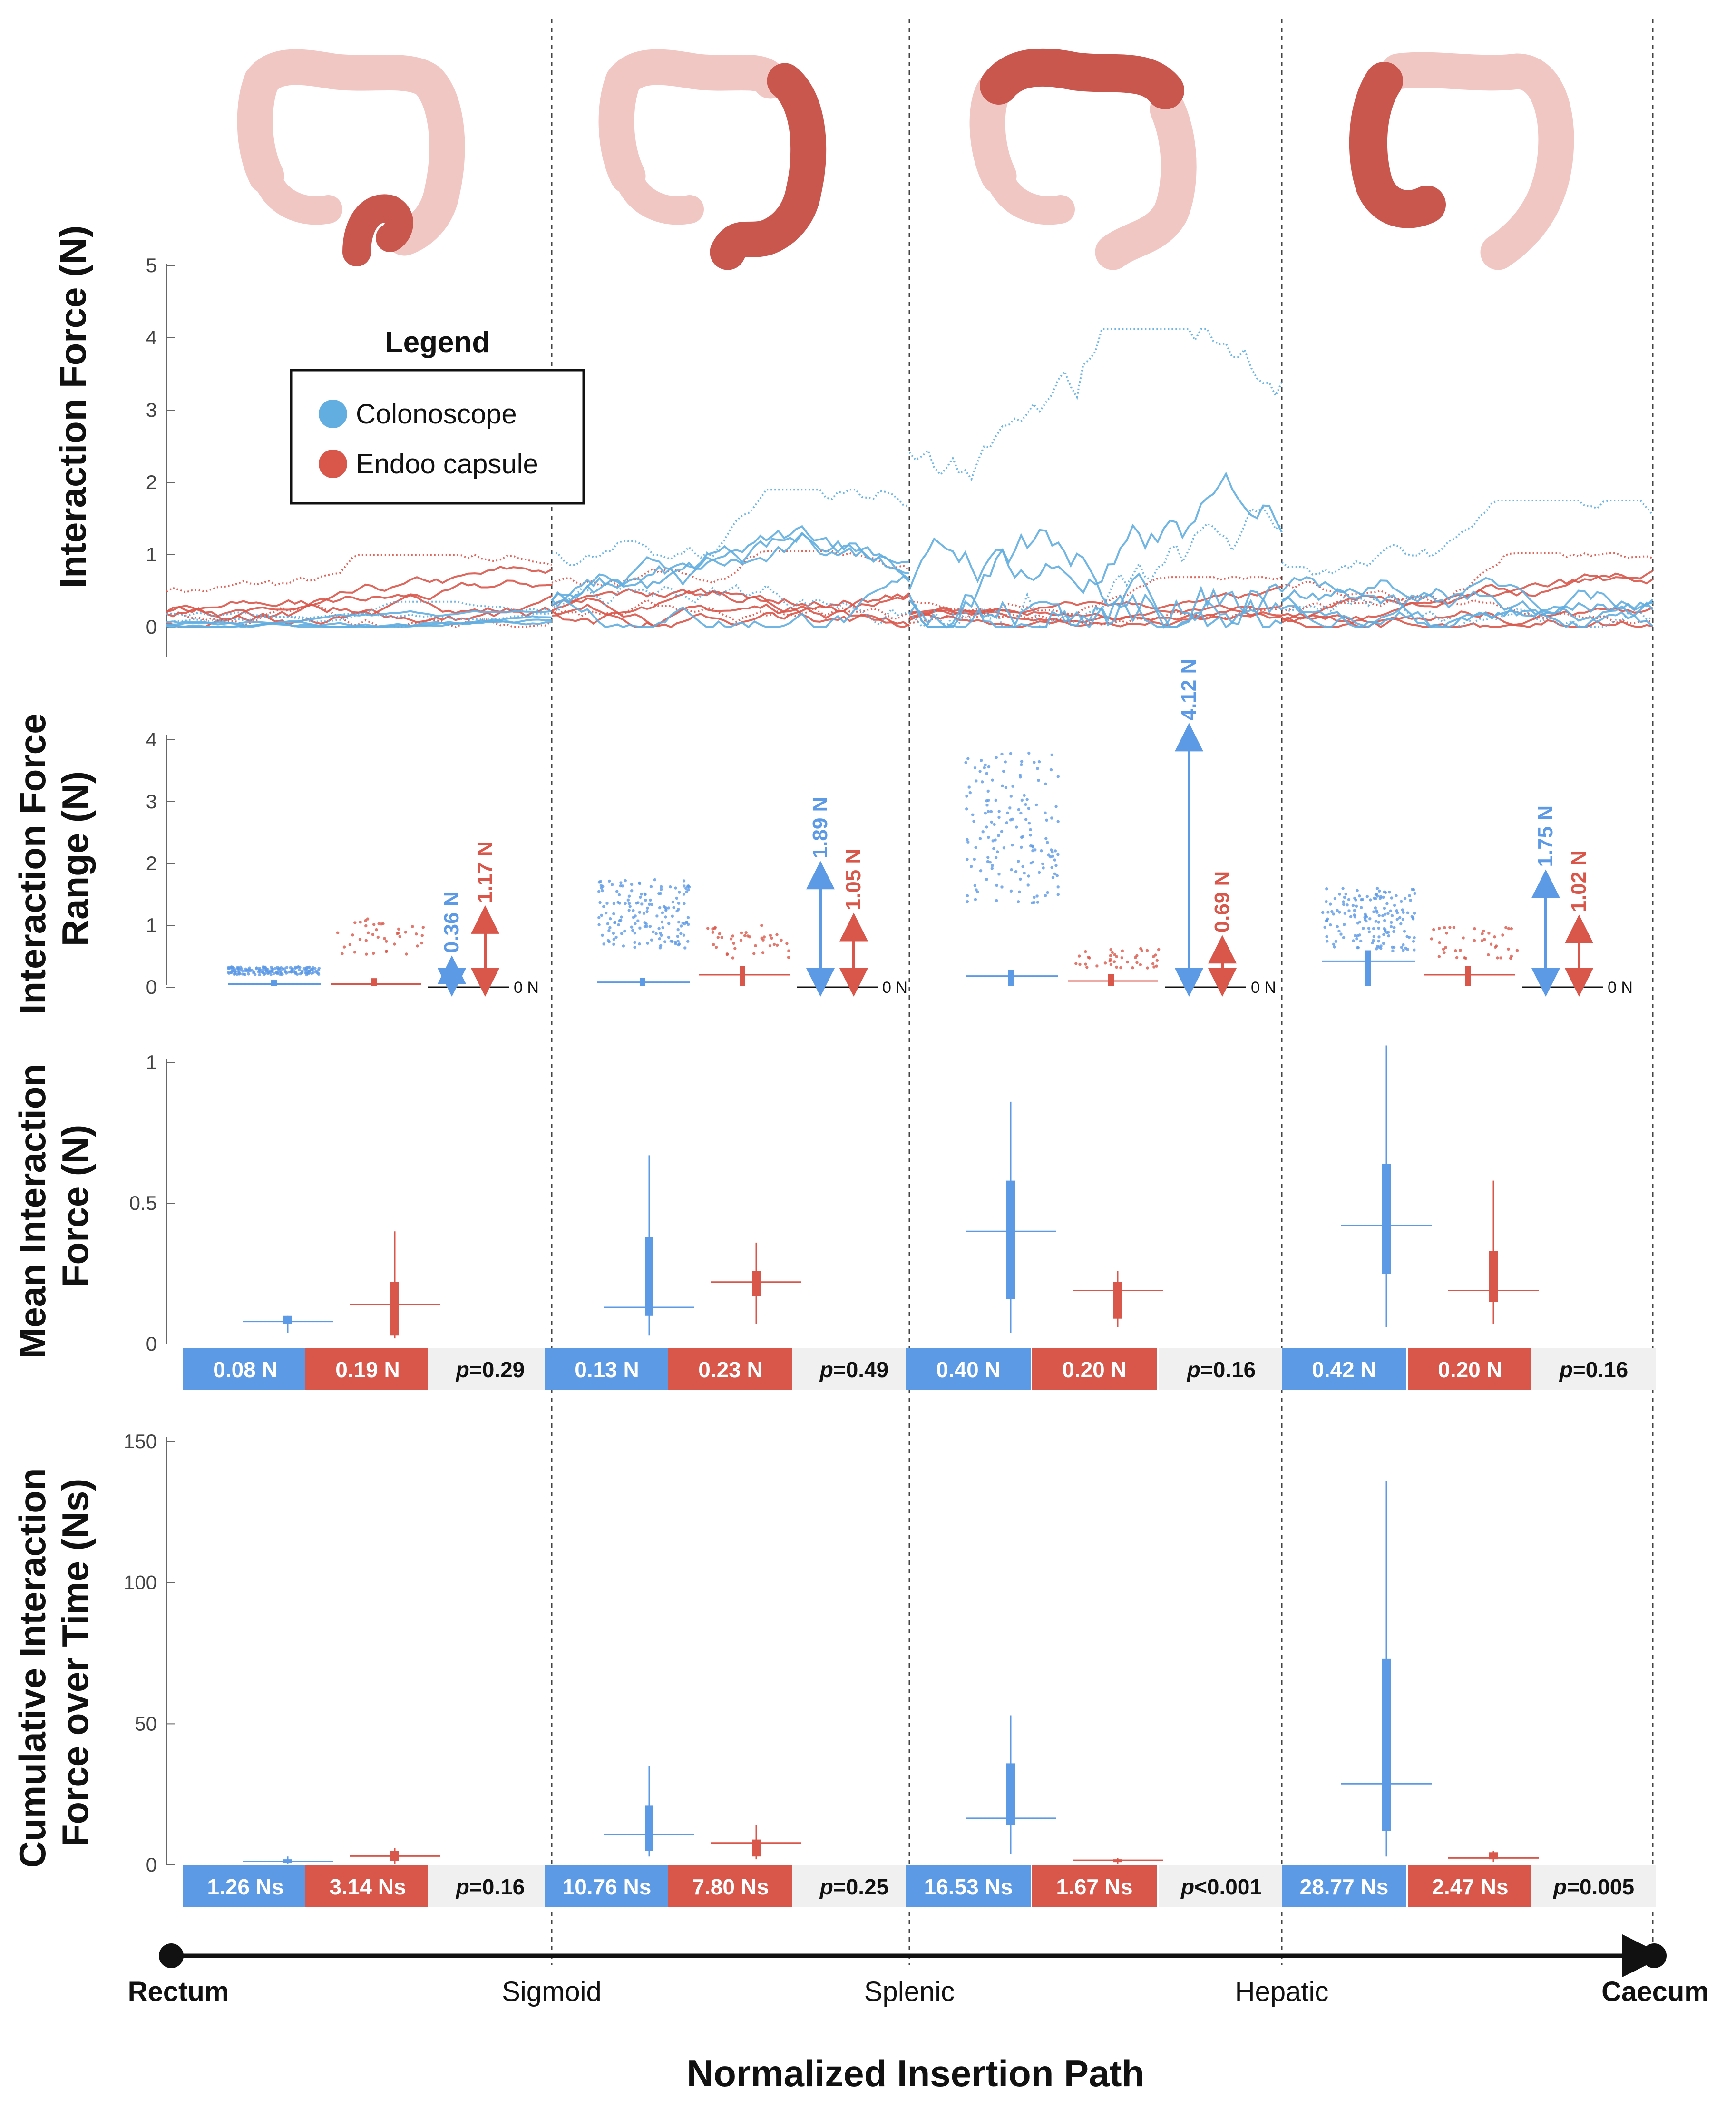 The height and width of the screenshot is (2109, 1736). Describe the element at coordinates (75, 1206) in the screenshot. I see `mean-ylabel-line2: Force (N)` at that location.